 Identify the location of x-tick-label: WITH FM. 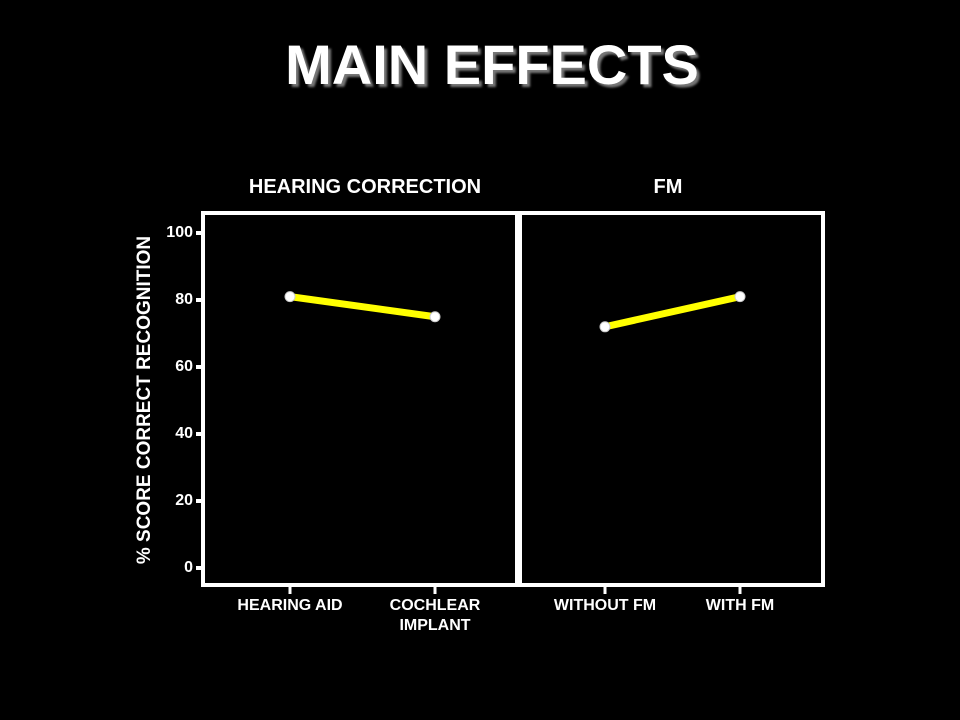
(740, 605).